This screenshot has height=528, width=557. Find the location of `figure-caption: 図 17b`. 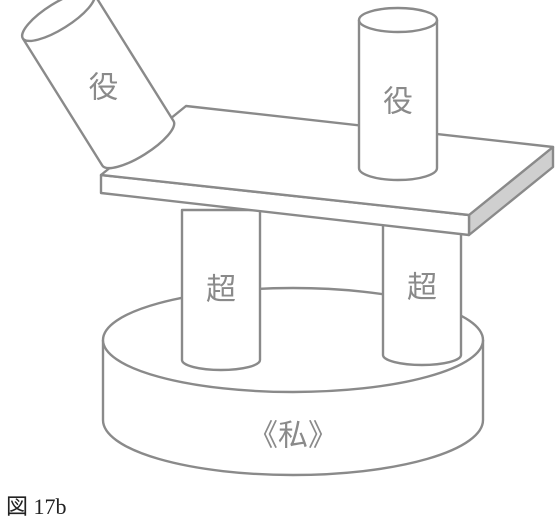

figure-caption: 図 17b is located at coordinates (36, 506).